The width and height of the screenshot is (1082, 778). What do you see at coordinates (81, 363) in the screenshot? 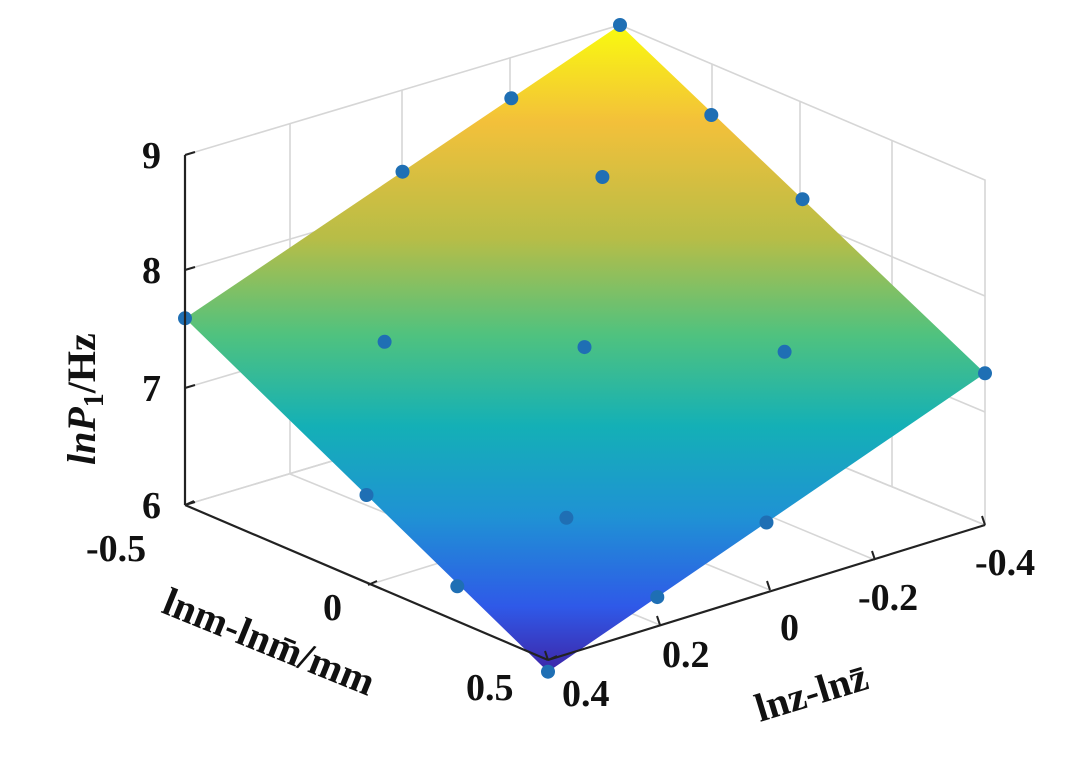
I see `z-label-unit: /Hz` at bounding box center [81, 363].